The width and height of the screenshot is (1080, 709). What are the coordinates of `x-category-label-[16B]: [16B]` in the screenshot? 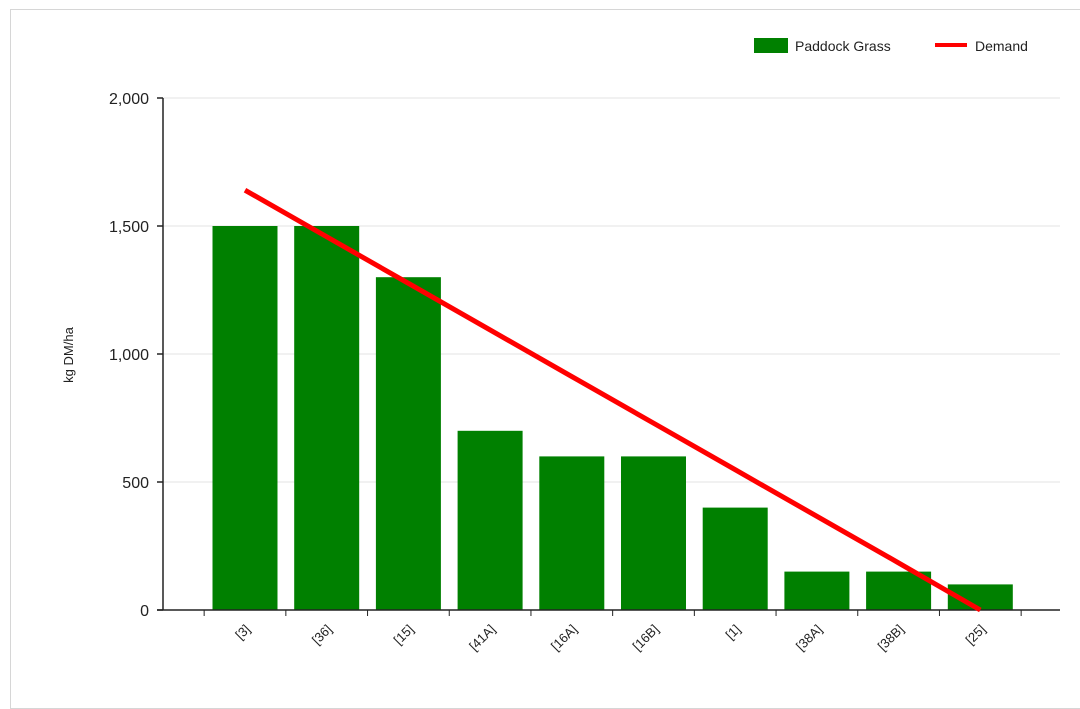 It's located at (646, 638).